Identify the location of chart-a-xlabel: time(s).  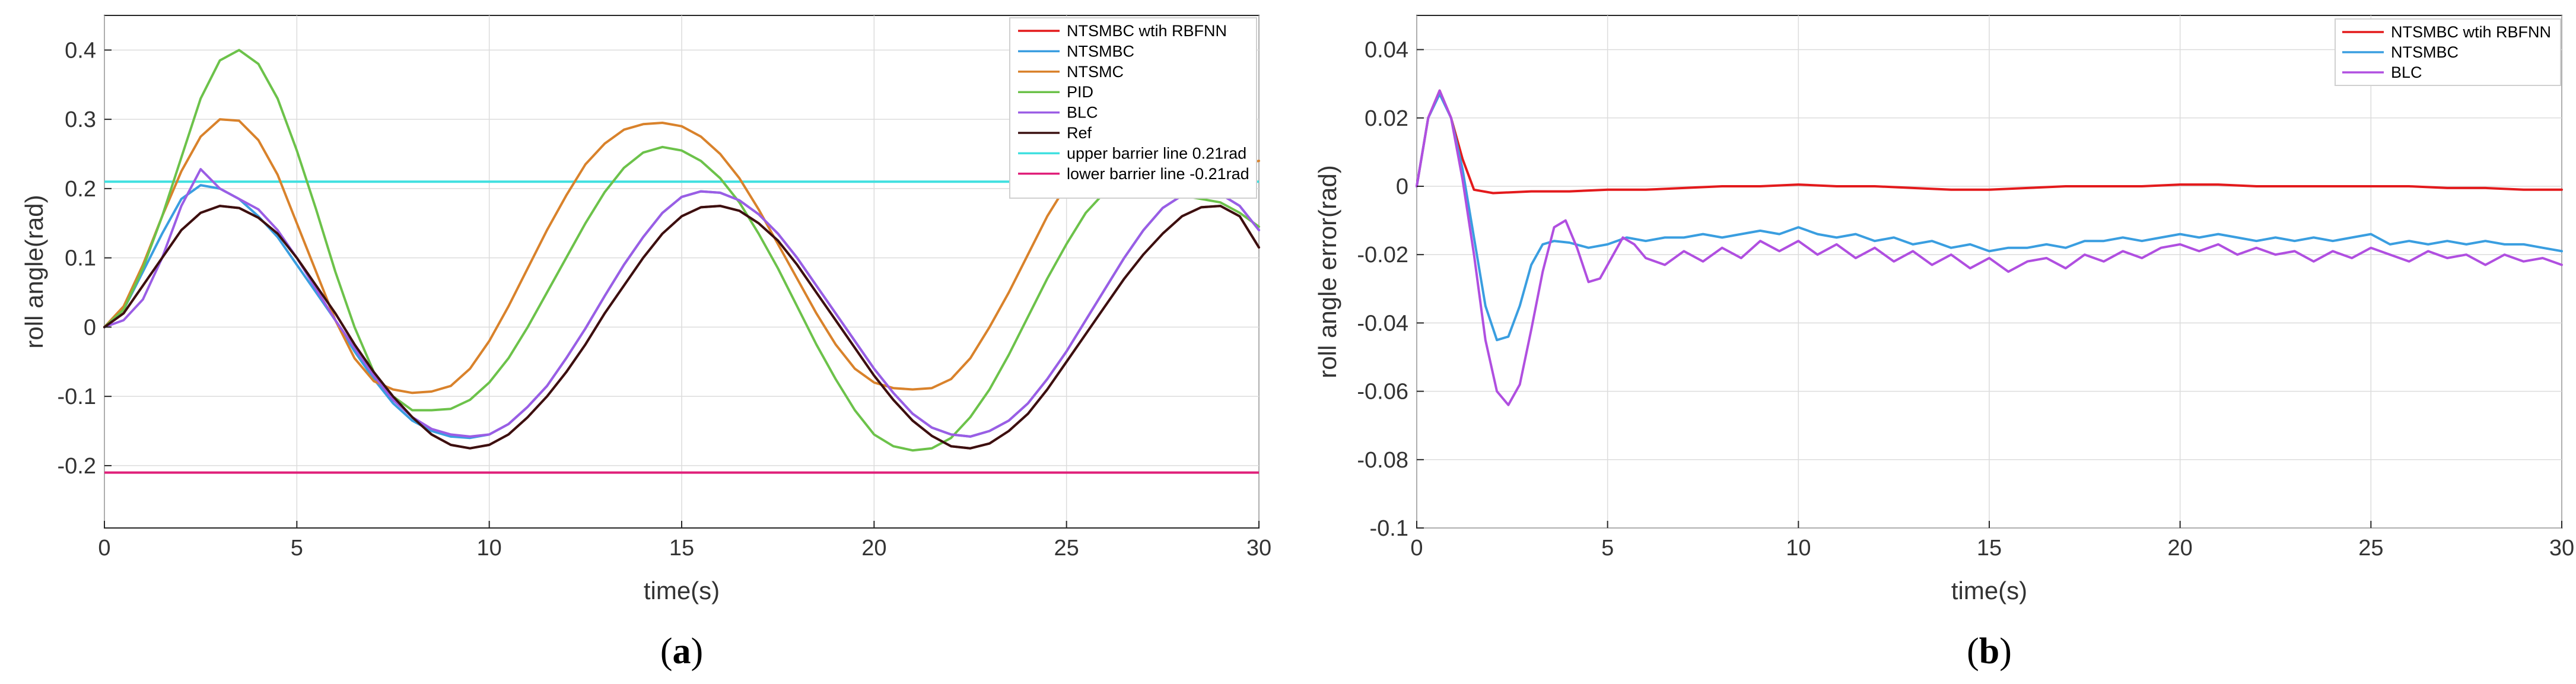
(682, 591).